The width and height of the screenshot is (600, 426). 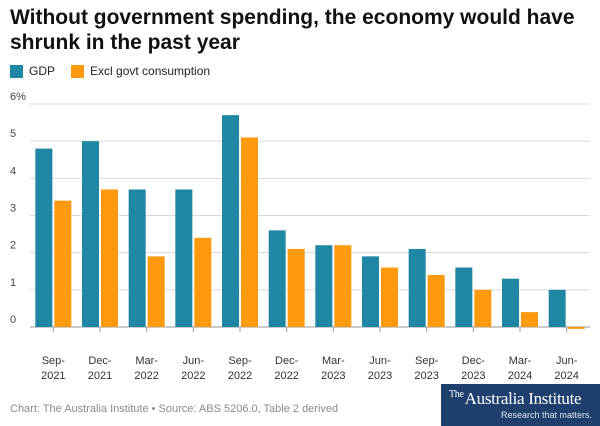 What do you see at coordinates (13, 320) in the screenshot?
I see `y-tick-label: 0` at bounding box center [13, 320].